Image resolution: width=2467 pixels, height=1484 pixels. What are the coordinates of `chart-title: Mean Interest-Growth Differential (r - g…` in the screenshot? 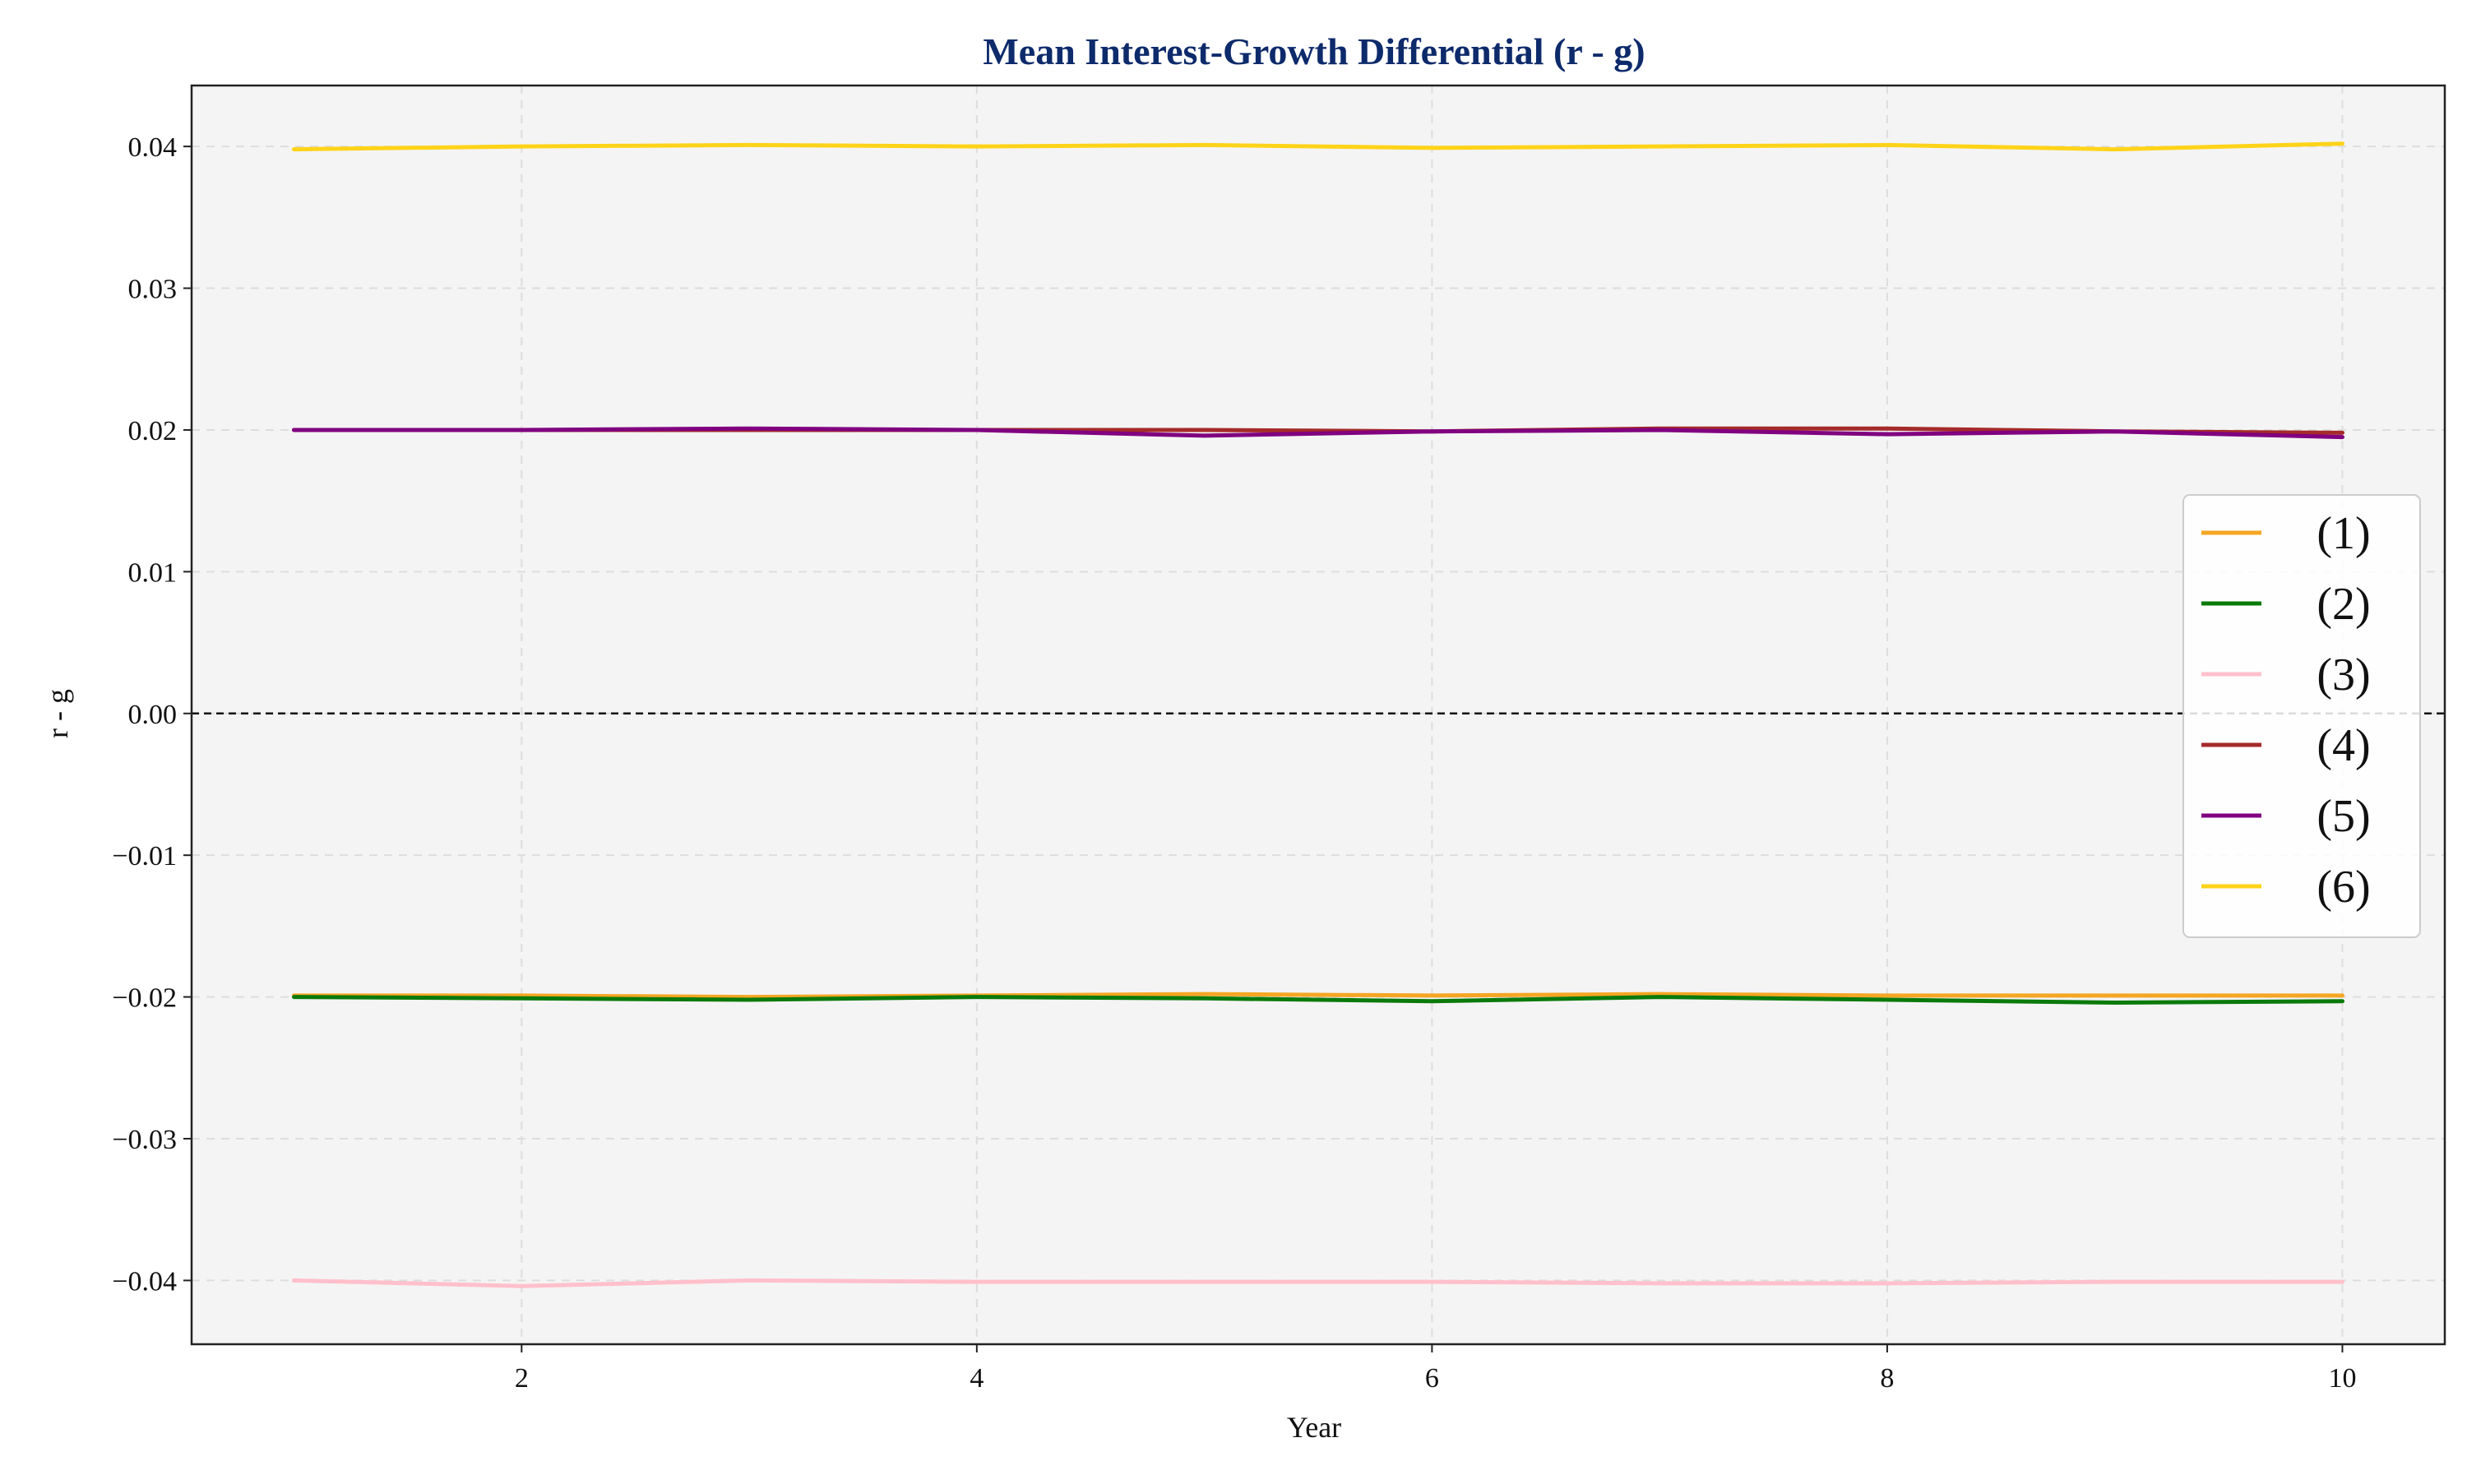 It's located at (1314, 51).